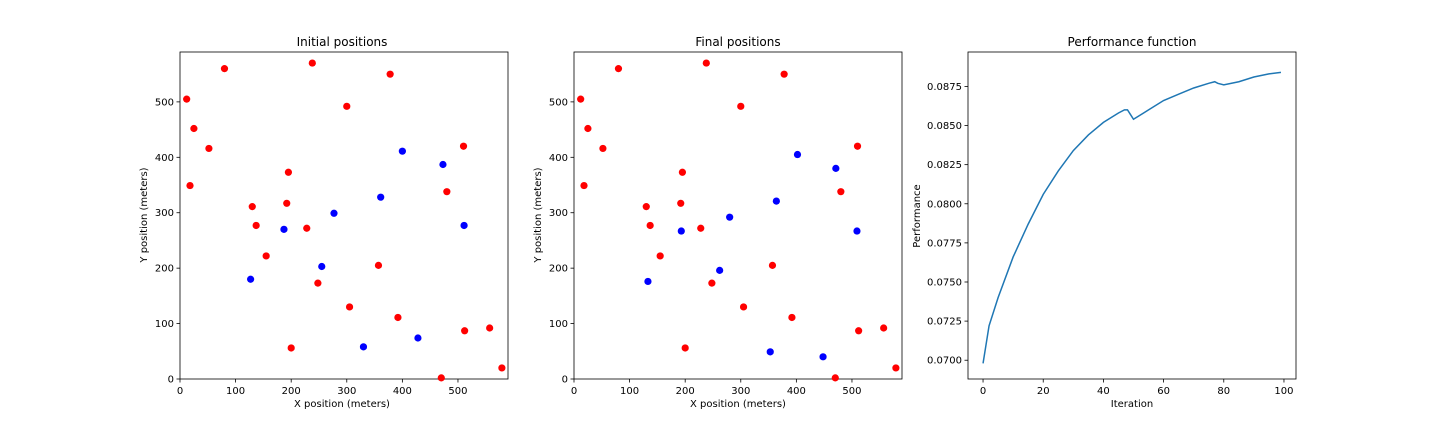 The width and height of the screenshot is (1440, 432). What do you see at coordinates (538, 215) in the screenshot?
I see `y-axis-label: Y position (meters)` at bounding box center [538, 215].